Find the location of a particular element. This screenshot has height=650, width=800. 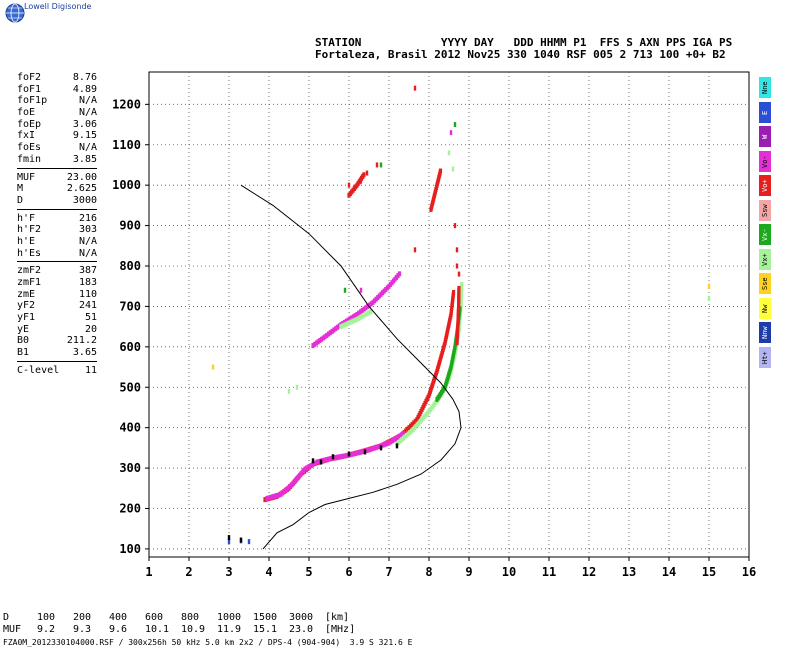

x-tick-label: 12 is located at coordinates (589, 572).